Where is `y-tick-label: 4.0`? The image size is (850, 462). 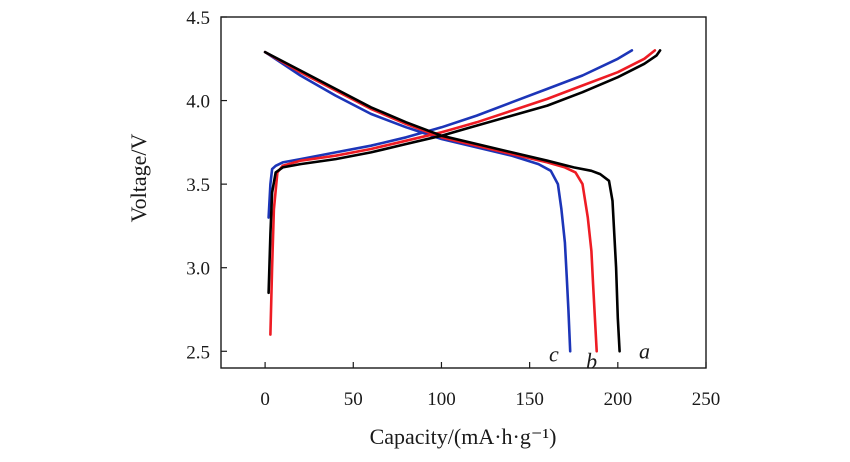
y-tick-label: 4.0 is located at coordinates (198, 102).